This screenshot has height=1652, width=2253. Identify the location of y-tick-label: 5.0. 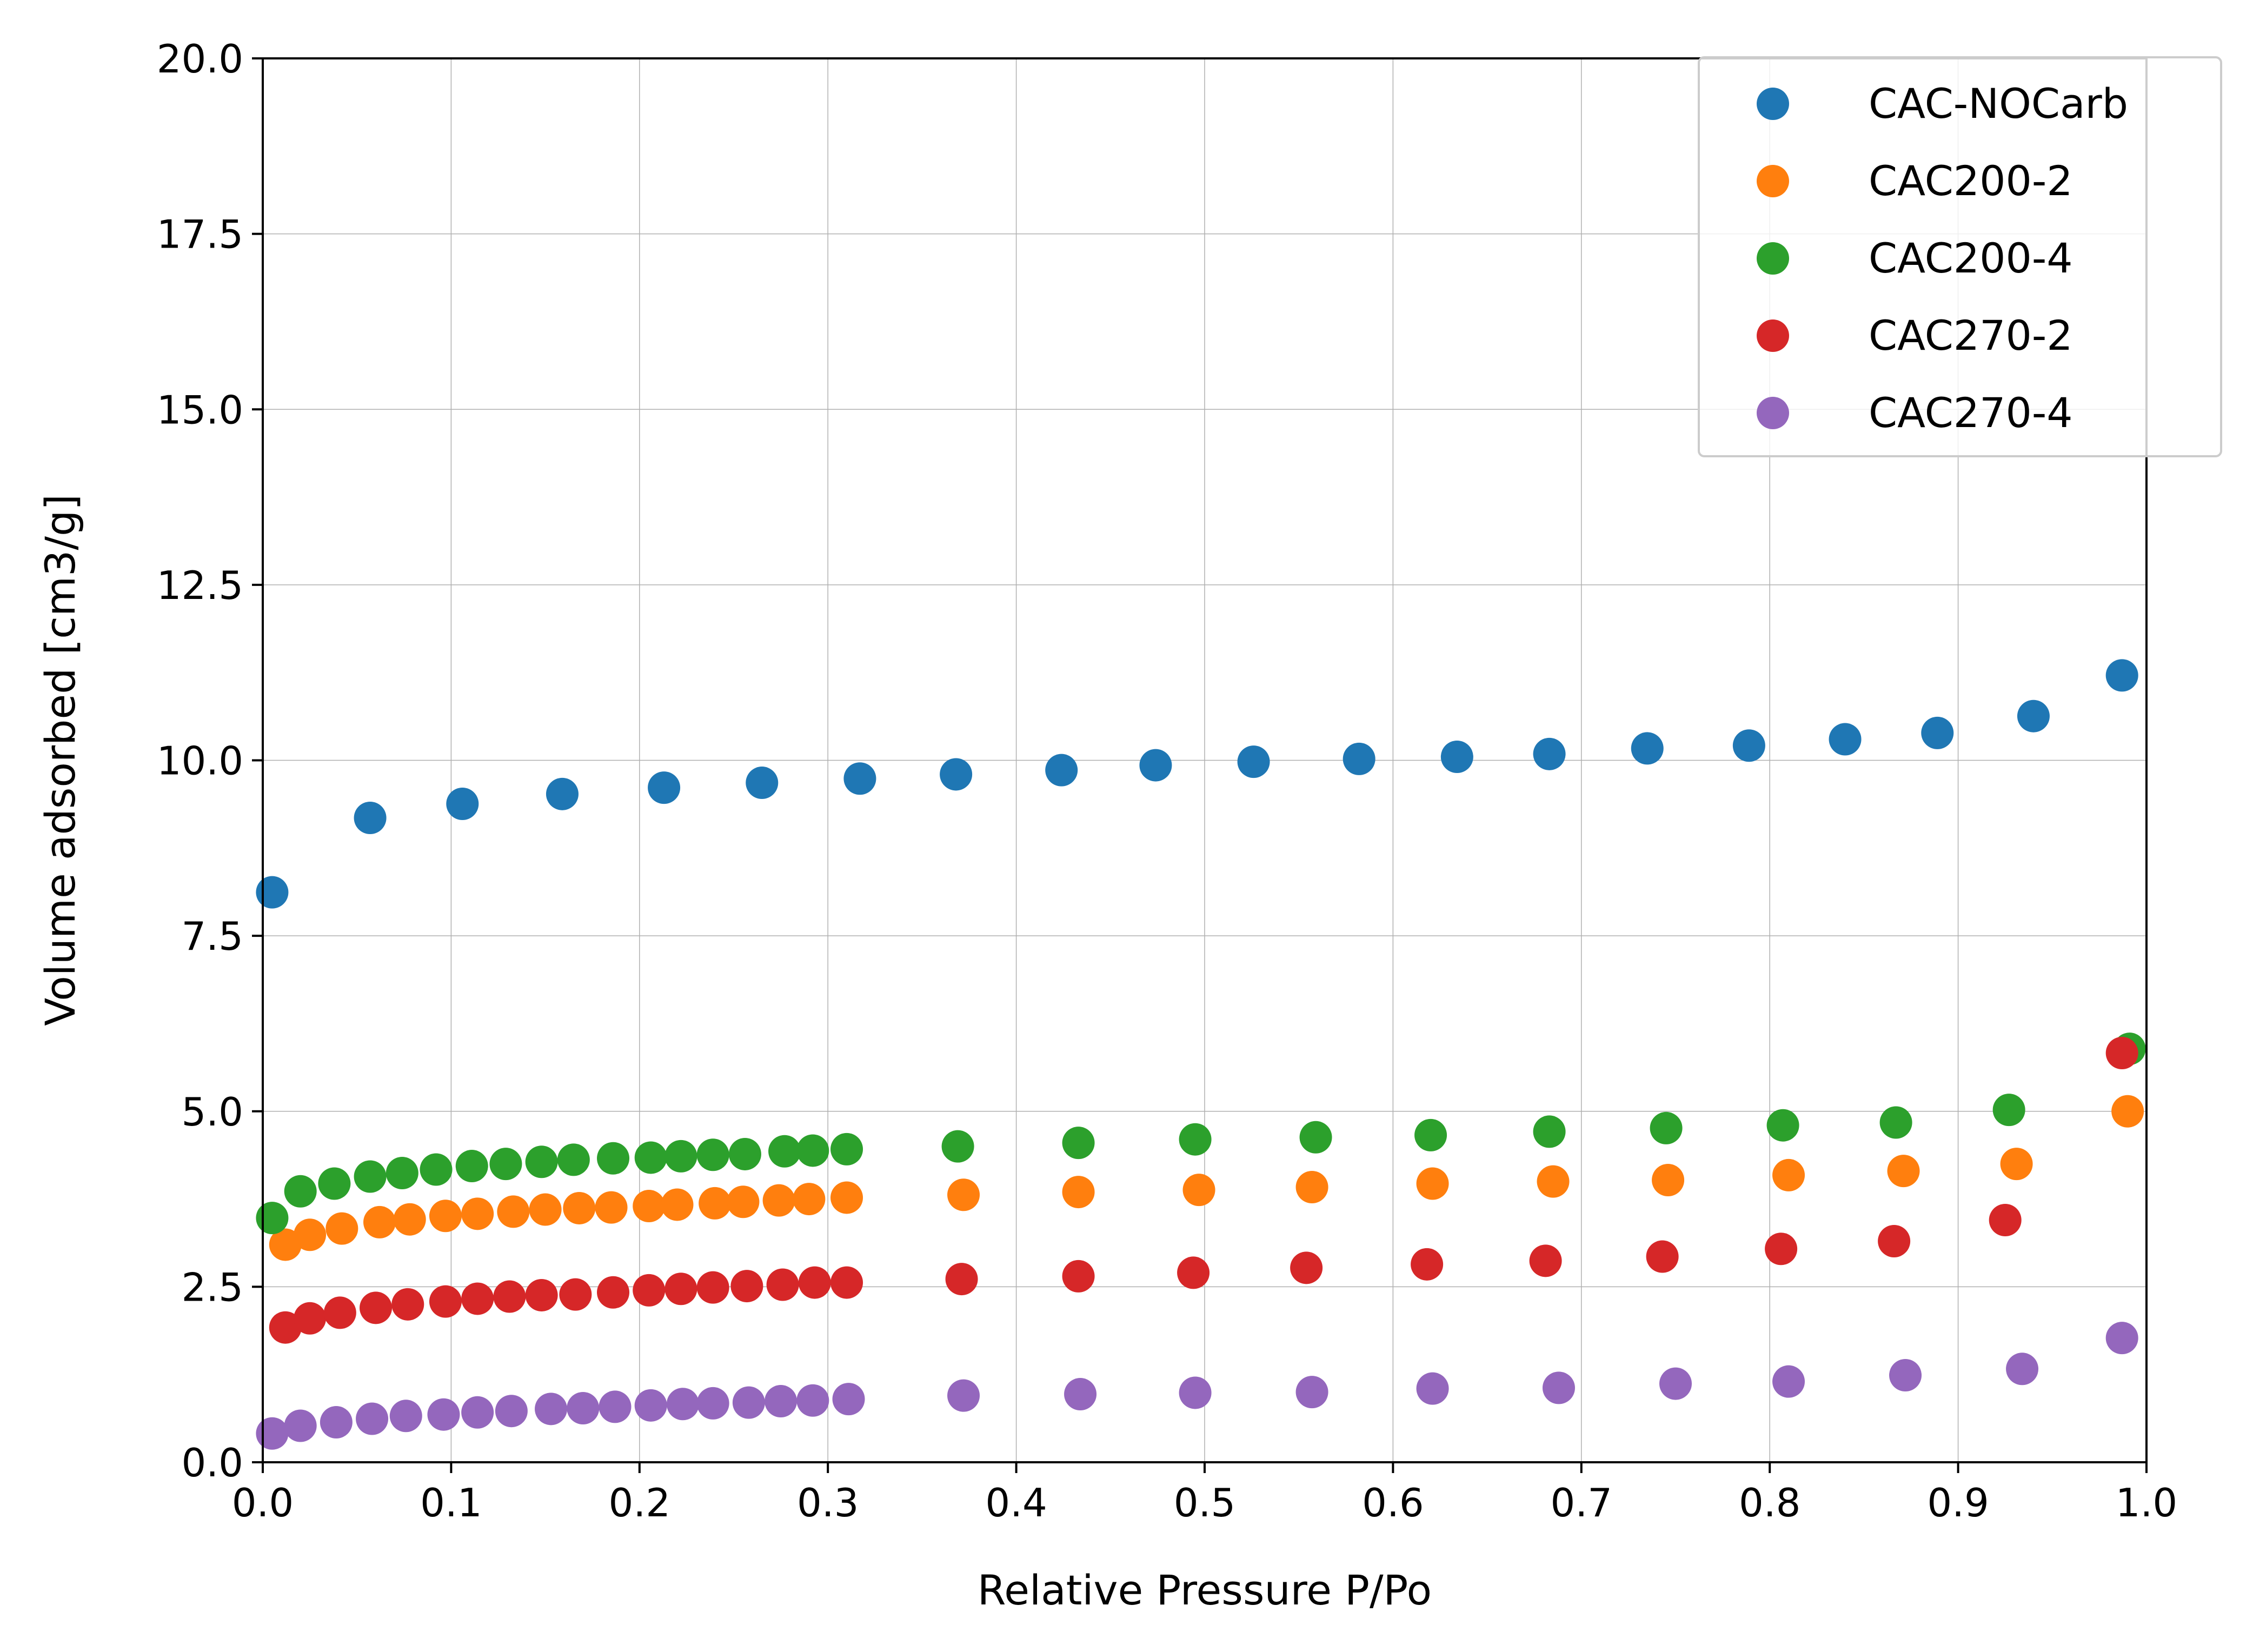
(212, 1112).